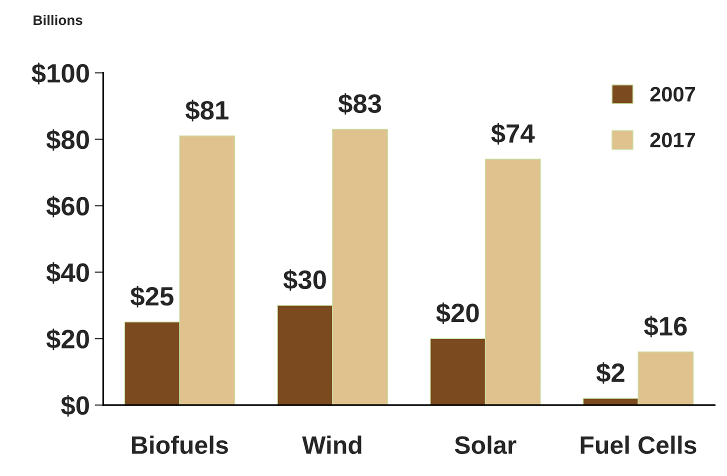 Image resolution: width=727 pixels, height=476 pixels. What do you see at coordinates (207, 111) in the screenshot?
I see `data-label: $81` at bounding box center [207, 111].